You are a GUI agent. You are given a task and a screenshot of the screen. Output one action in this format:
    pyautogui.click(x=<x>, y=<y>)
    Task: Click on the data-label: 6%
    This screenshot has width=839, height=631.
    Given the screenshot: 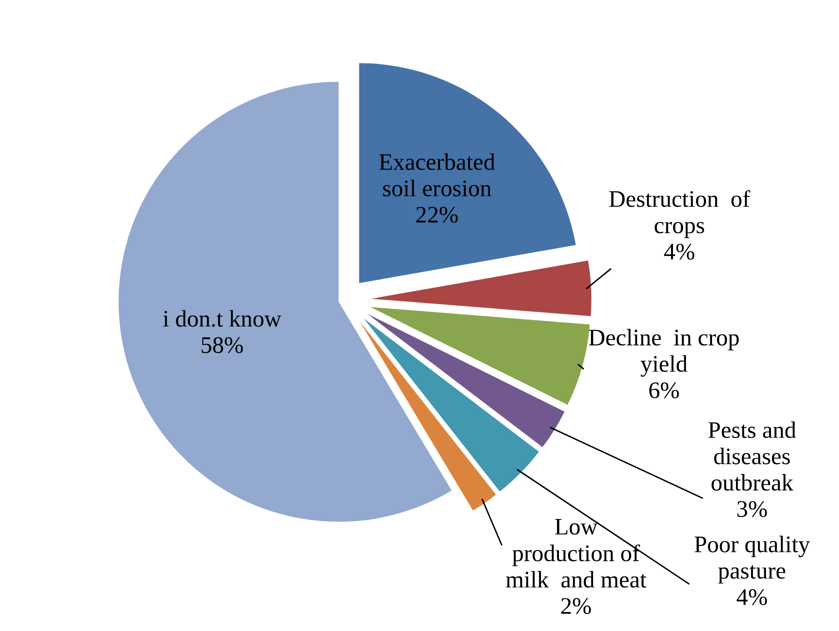 What is the action you would take?
    pyautogui.click(x=664, y=390)
    